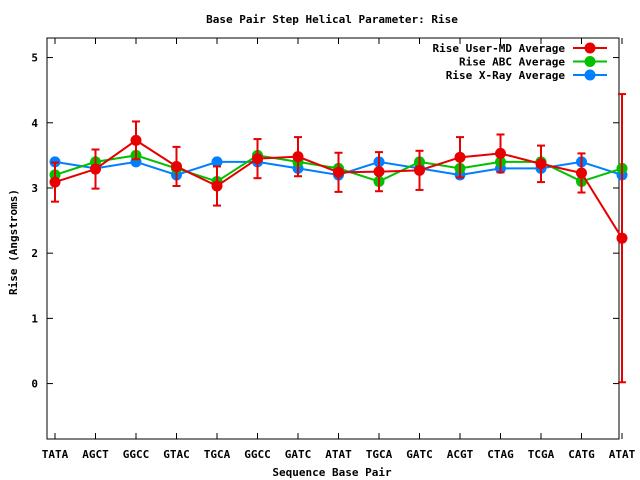 Image resolution: width=640 pixels, height=480 pixels. What do you see at coordinates (581, 454) in the screenshot?
I see `x-tick-label: CATG` at bounding box center [581, 454].